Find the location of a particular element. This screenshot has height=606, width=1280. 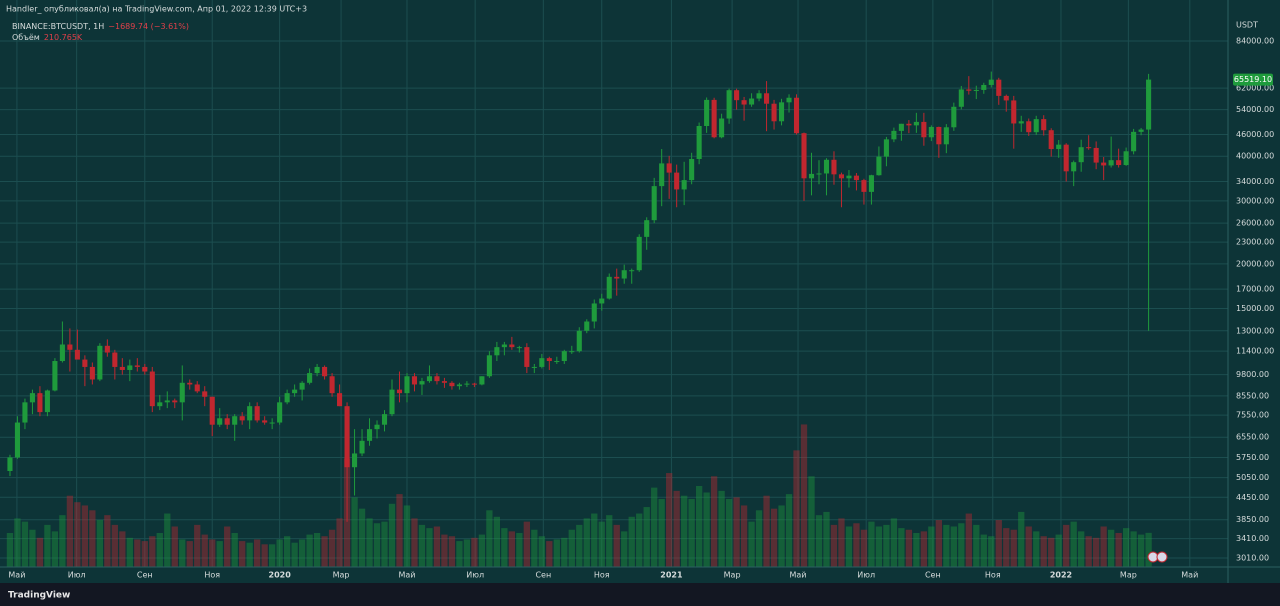

y-tick-label: 8550.00 is located at coordinates (1252, 395).